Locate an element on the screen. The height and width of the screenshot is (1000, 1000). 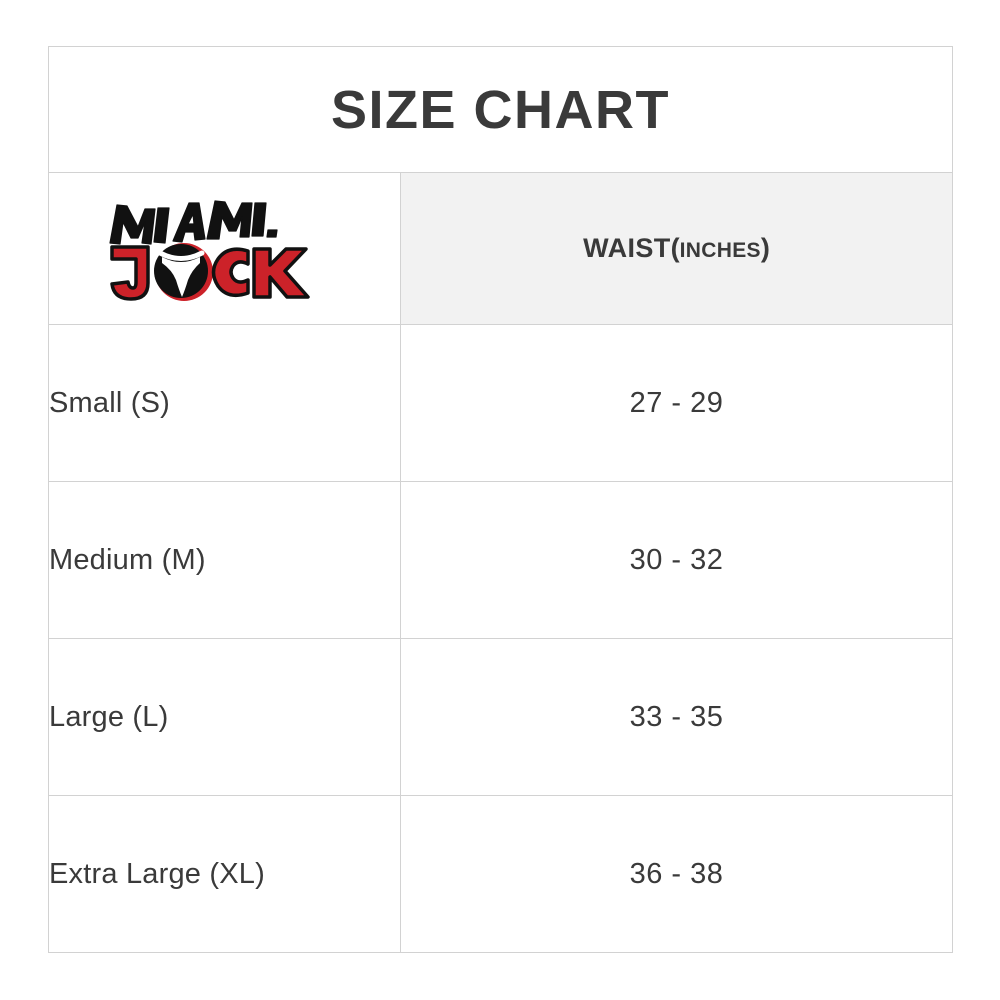
table-row-header: WAIST(INCHES) is located at coordinates (500, 248).